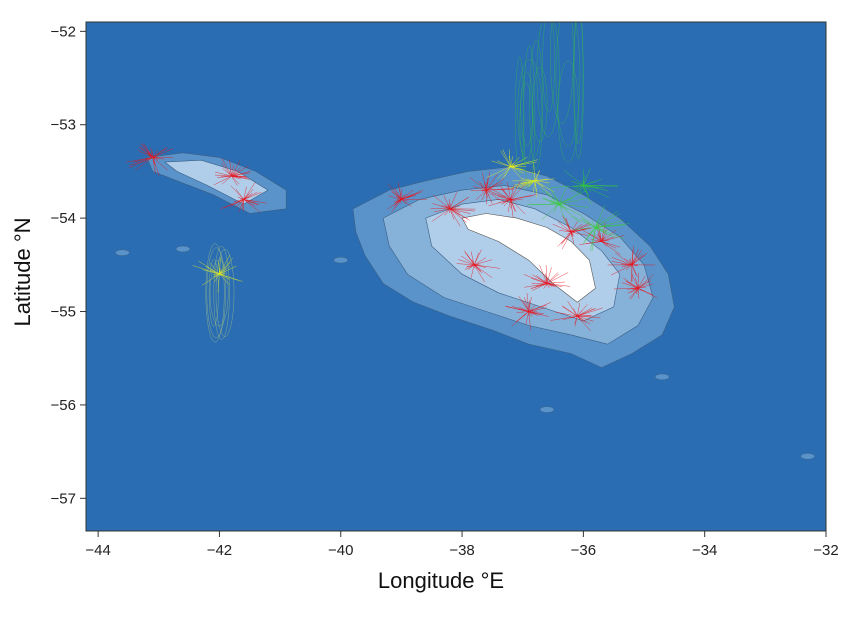 This screenshot has width=850, height=619. Describe the element at coordinates (704, 550) in the screenshot. I see `x-tick-label: −34` at that location.